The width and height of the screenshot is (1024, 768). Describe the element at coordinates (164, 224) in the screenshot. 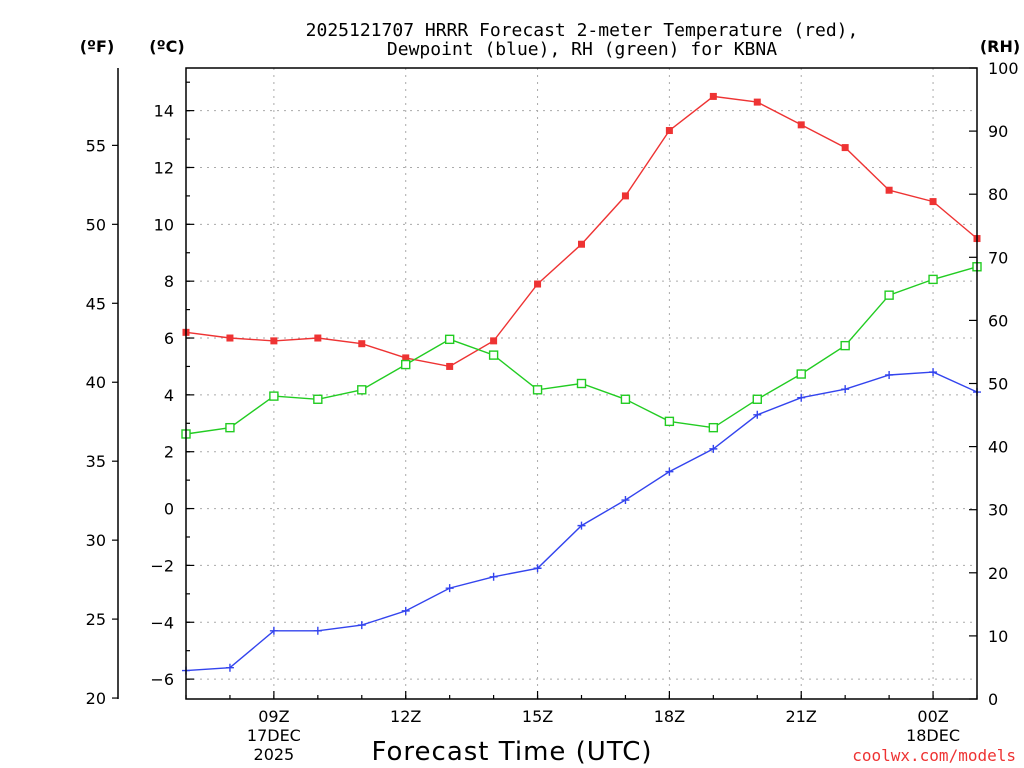

I see `celsius-tick-label: 10` at that location.